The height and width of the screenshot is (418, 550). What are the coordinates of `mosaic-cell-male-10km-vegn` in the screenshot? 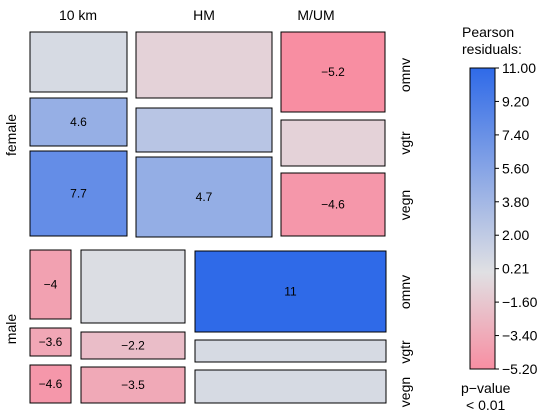 It's located at (50, 384).